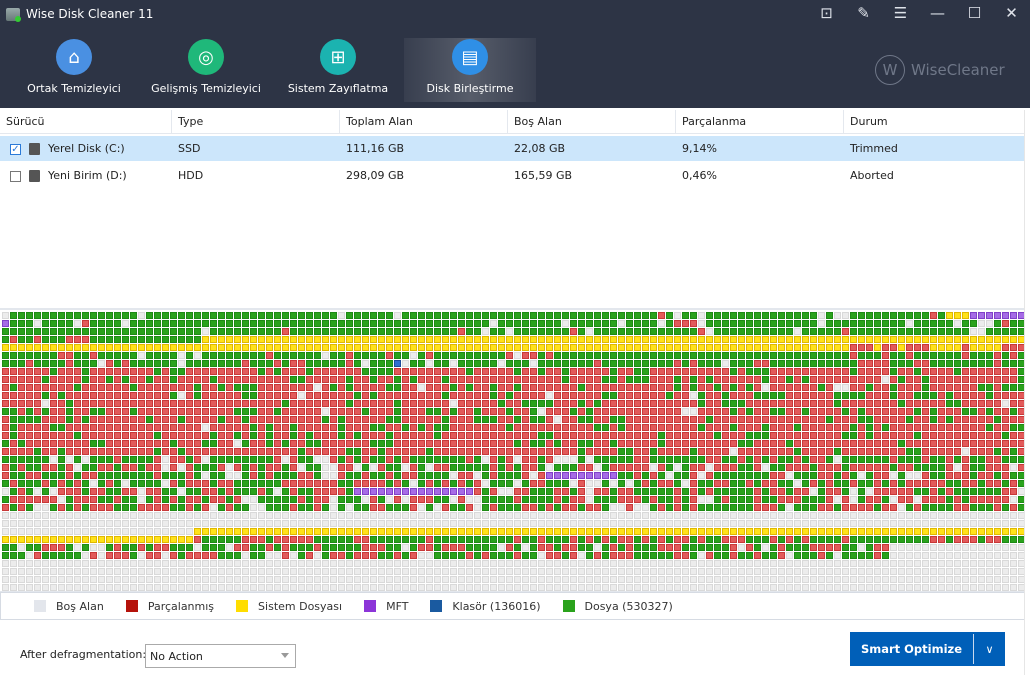 Image resolution: width=1030 pixels, height=675 pixels. What do you see at coordinates (74, 70) in the screenshot?
I see `tab-common-cleaner: ⌂ Ortak Temizleyici` at bounding box center [74, 70].